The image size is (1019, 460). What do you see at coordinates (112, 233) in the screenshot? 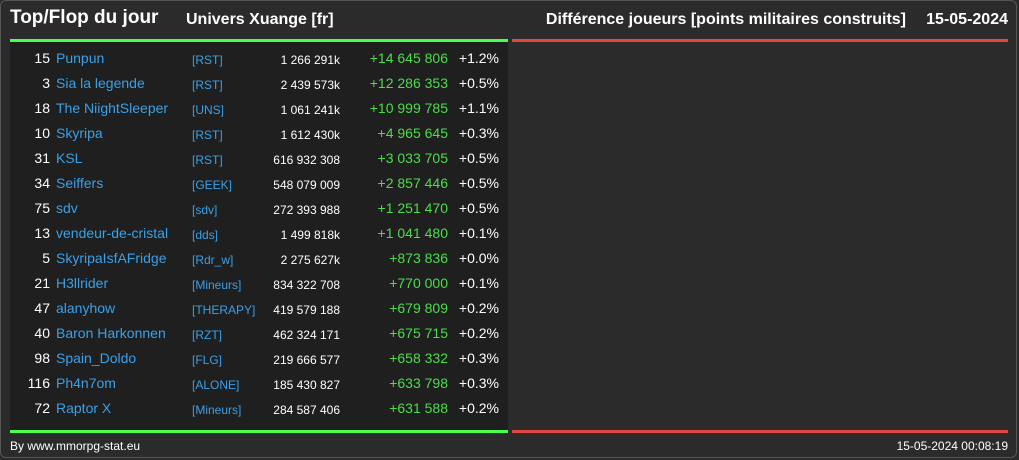
I see `player-name-link: vendeur-de-cristal` at bounding box center [112, 233].